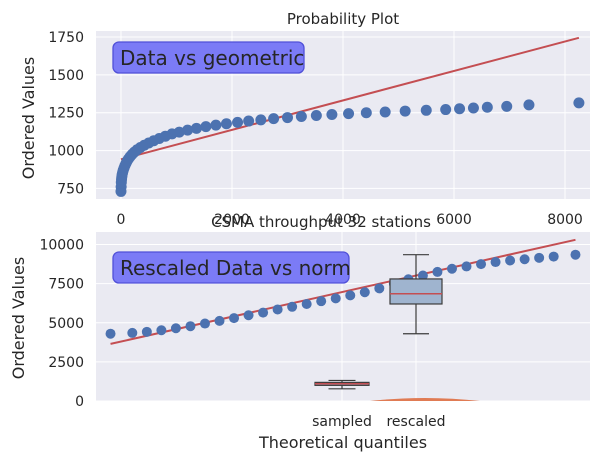  Describe the element at coordinates (66, 38) in the screenshot. I see `top-y-tick-label: 1750` at that location.